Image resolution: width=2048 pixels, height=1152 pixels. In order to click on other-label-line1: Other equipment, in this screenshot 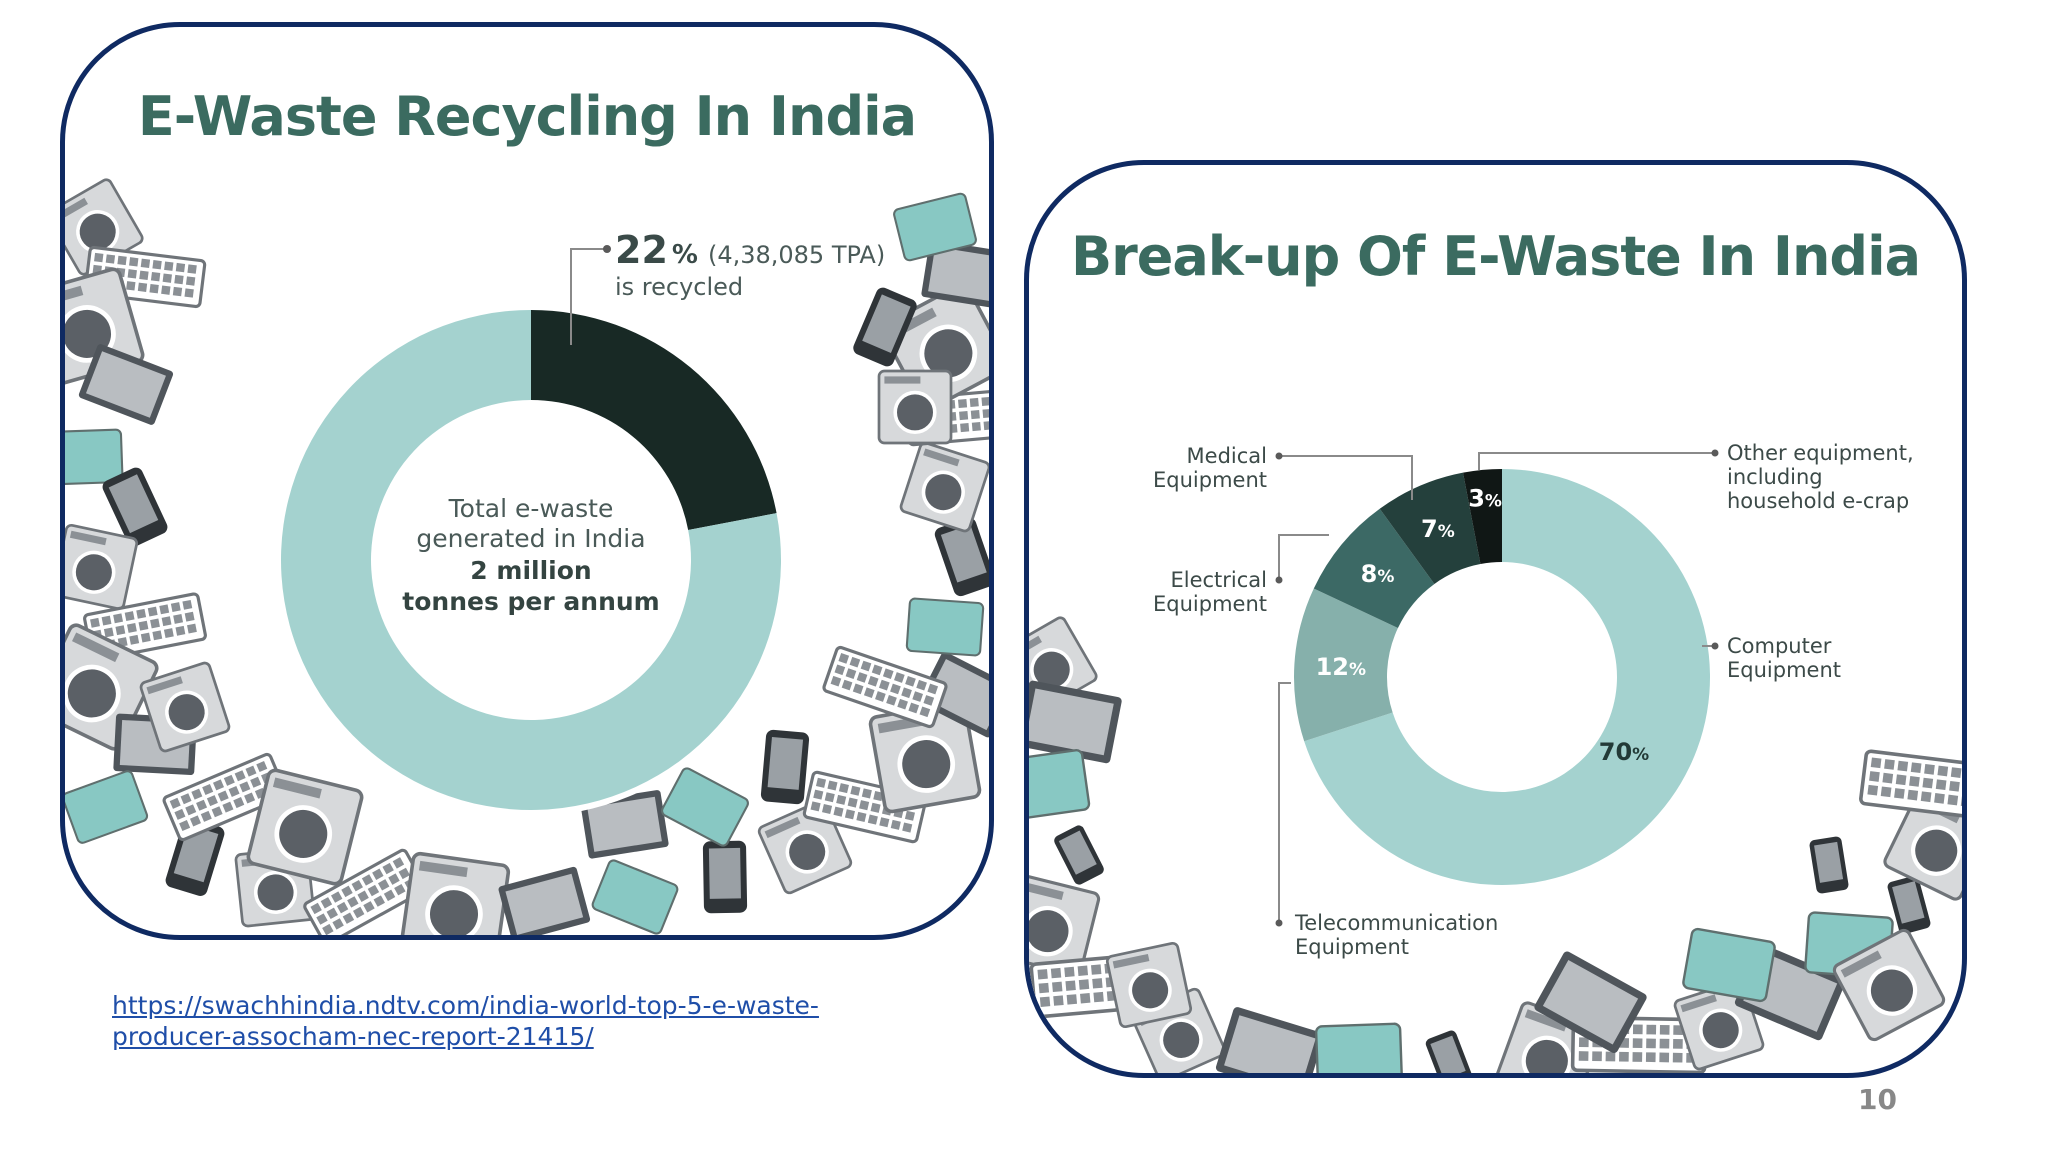, I will do `click(1820, 453)`.